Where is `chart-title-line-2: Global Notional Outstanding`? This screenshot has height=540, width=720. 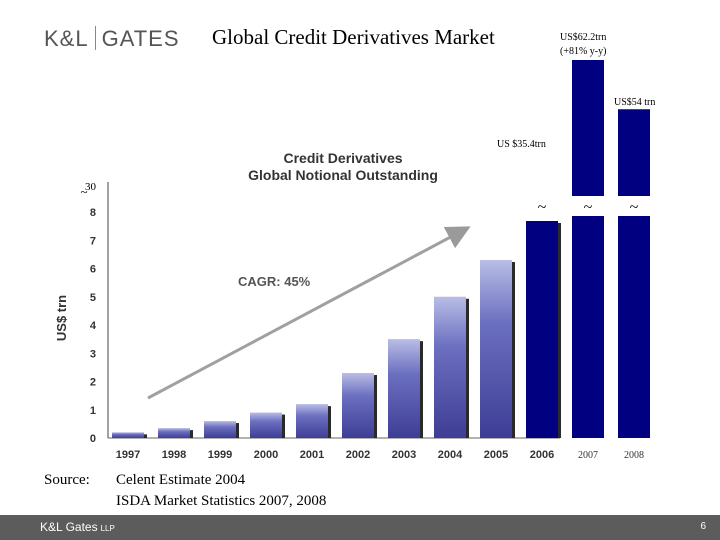 chart-title-line-2: Global Notional Outstanding is located at coordinates (343, 175).